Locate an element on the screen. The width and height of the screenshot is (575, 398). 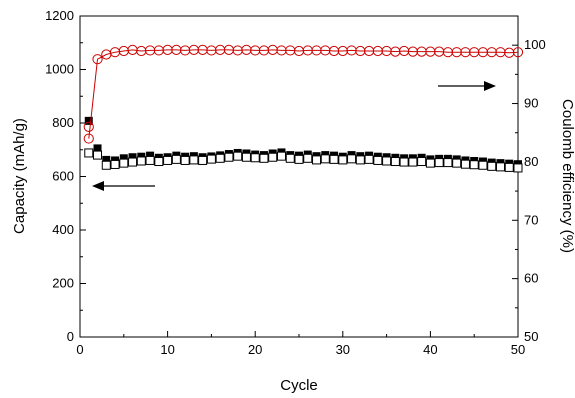
x-tick-label: 20 is located at coordinates (255, 349).